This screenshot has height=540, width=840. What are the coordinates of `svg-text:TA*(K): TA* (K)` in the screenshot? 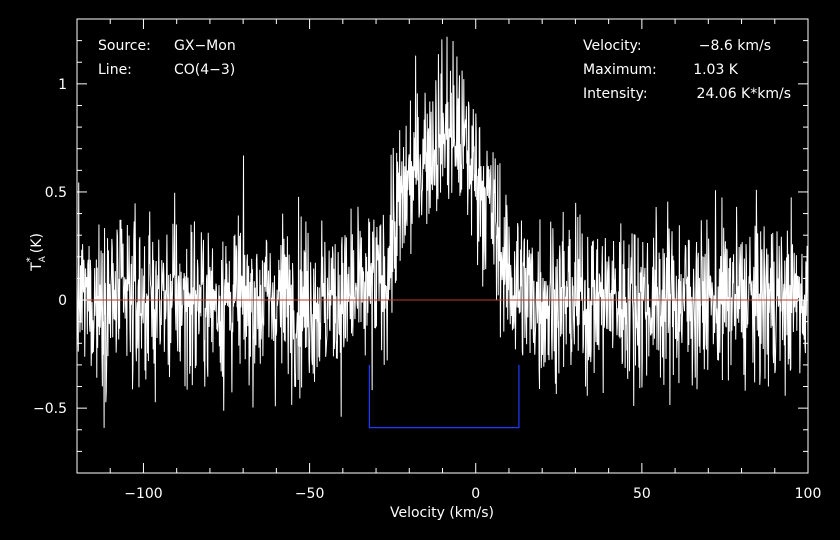 It's located at (36, 252).